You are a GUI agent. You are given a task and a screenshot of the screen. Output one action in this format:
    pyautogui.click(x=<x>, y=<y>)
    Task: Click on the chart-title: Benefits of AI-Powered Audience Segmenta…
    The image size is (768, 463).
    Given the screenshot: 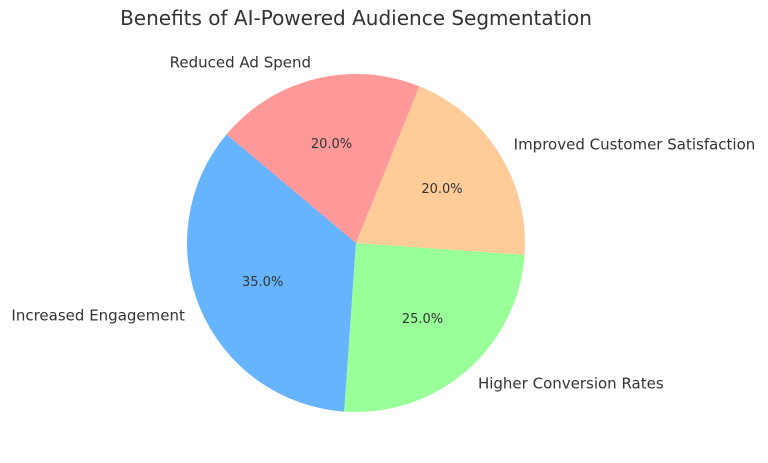 What is the action you would take?
    pyautogui.click(x=356, y=18)
    